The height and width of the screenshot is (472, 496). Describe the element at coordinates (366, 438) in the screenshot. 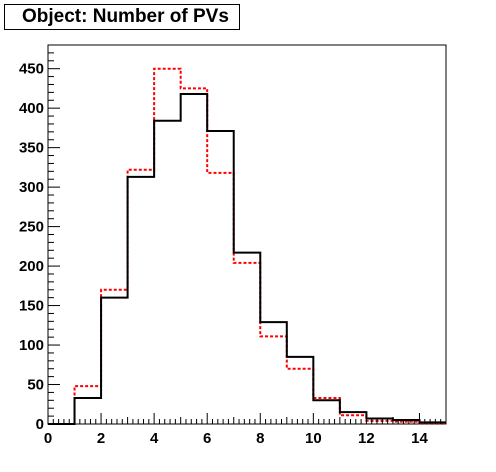

I see `x-tick-label: 12` at that location.